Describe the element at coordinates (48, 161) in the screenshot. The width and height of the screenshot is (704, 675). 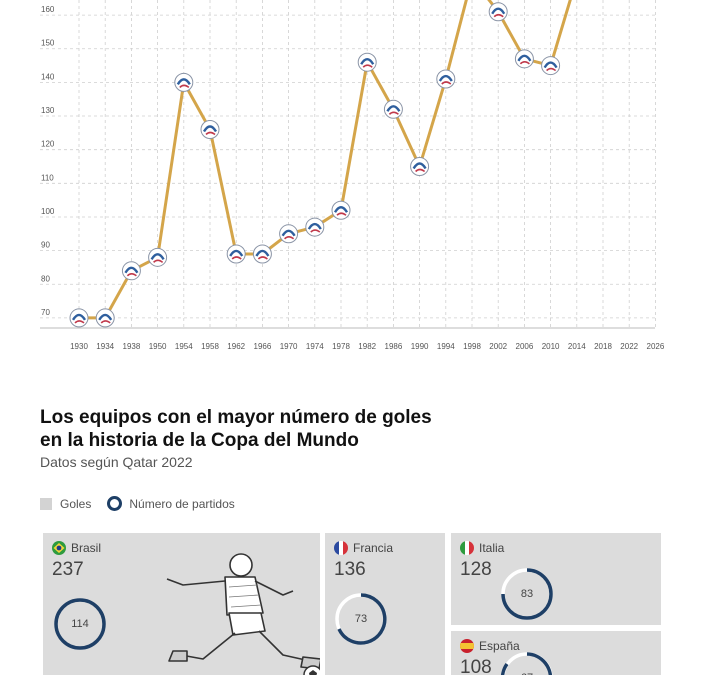
I see `y-axis-ticks: 70 80 90 100 110 120 130 140 150 160` at that location.